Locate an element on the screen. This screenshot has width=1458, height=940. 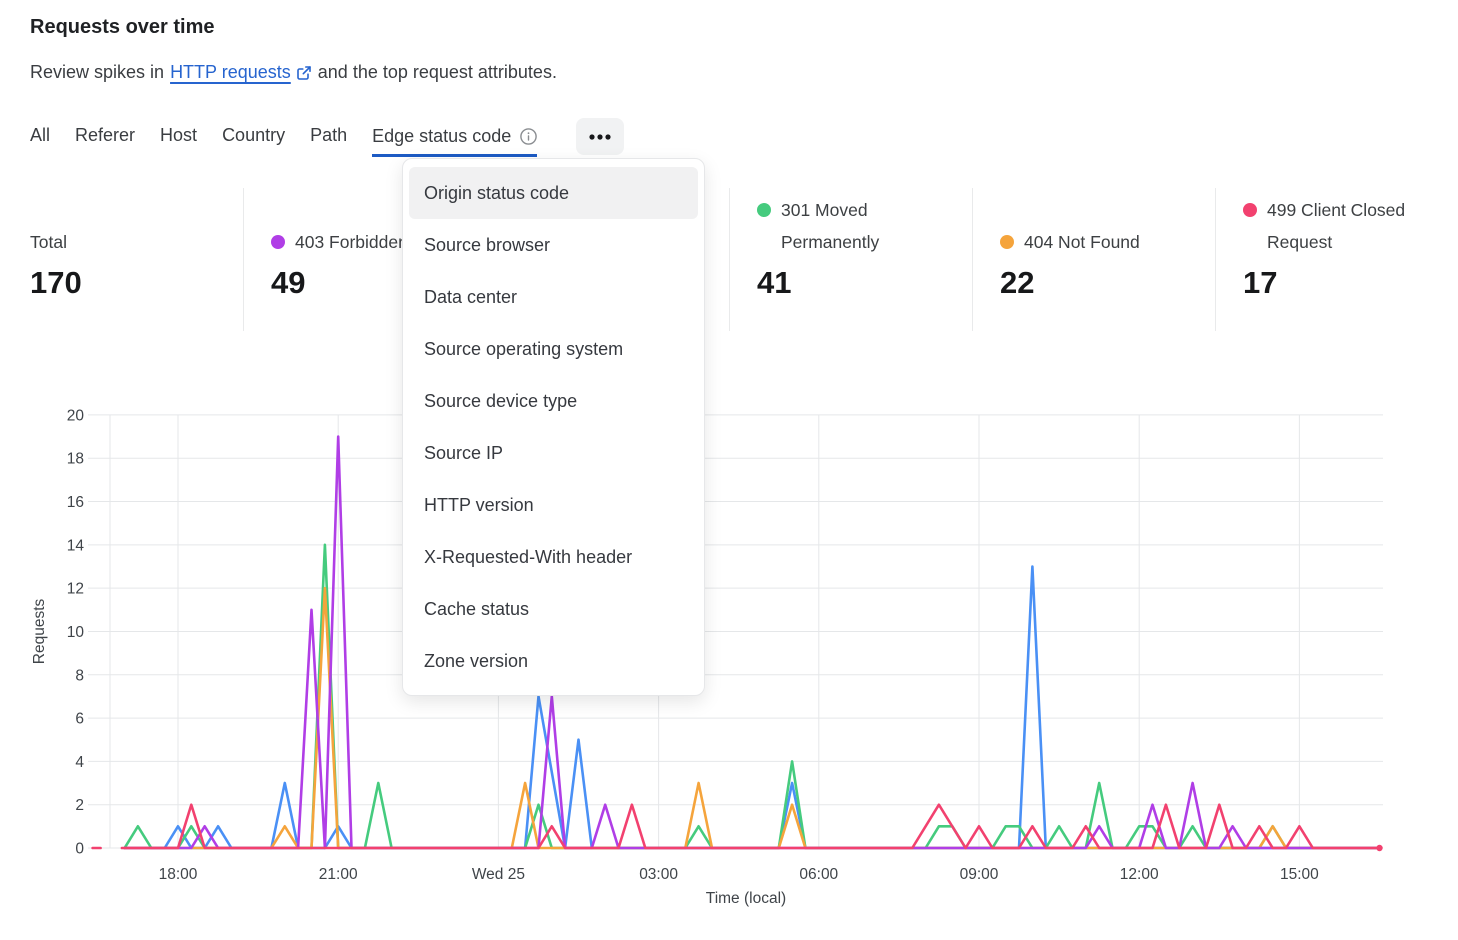
menu-item-source-device-type: Source device type is located at coordinates (501, 400).